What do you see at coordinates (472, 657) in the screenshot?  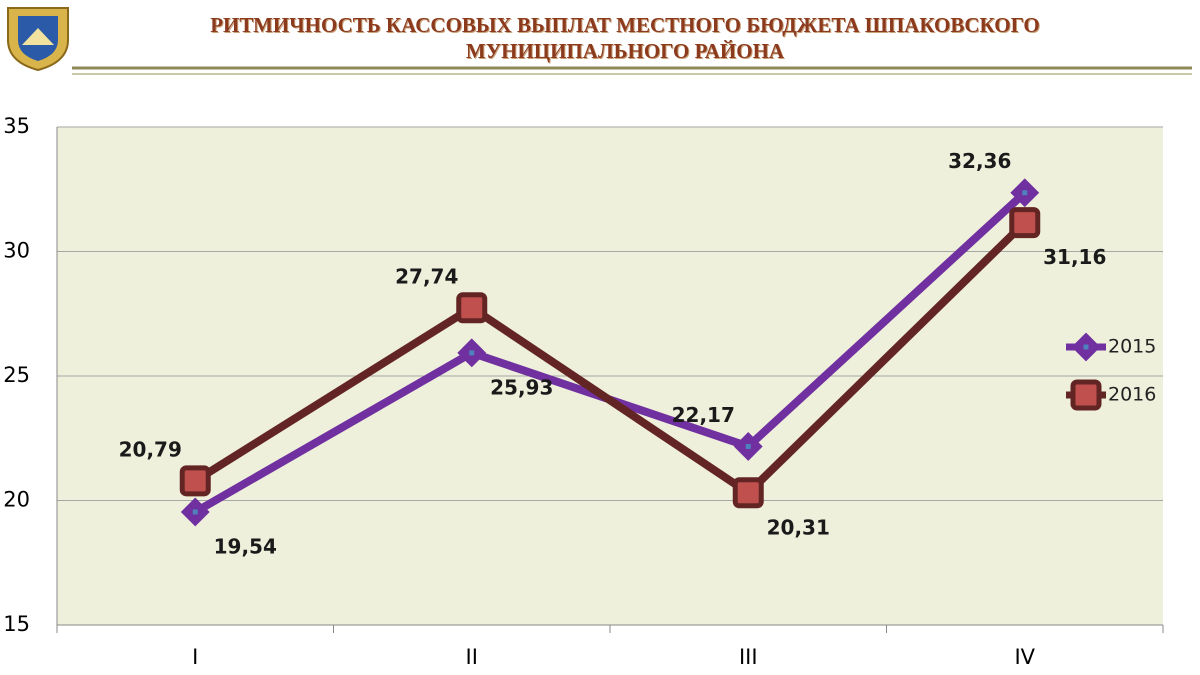 I see `x-tick-label: II` at bounding box center [472, 657].